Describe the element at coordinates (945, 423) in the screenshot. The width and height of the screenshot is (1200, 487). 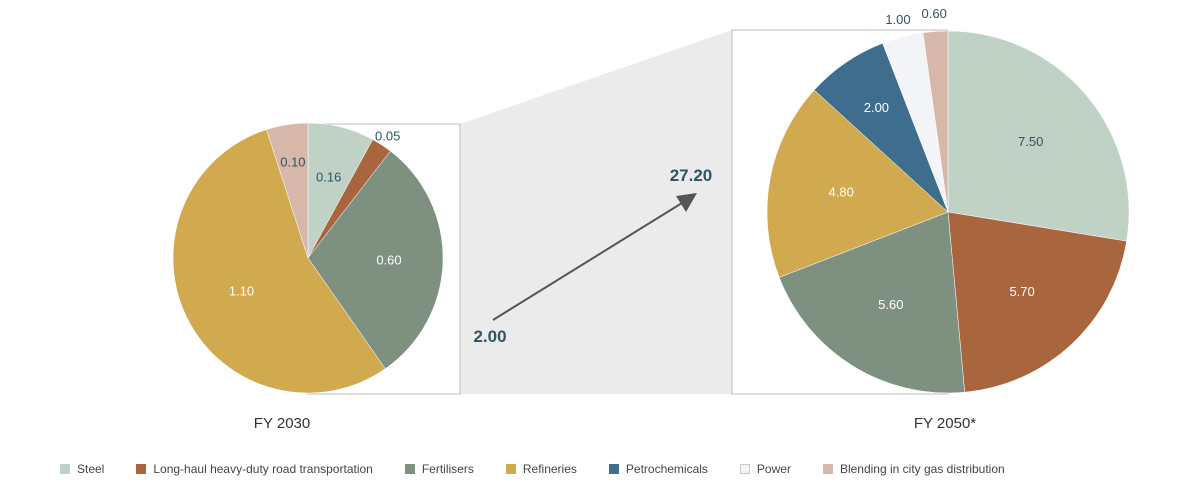
I see `pie-2050-title: FY 2050*` at that location.